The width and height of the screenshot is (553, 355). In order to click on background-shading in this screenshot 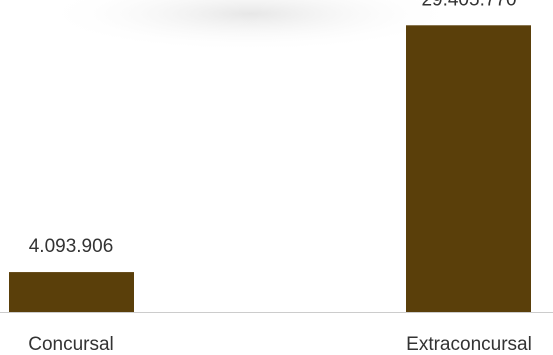, I will do `click(250, 26)`.